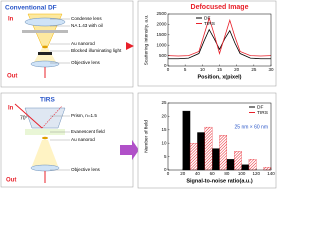  Describe the element at coordinates (47, 100) in the screenshot. I see `diagram-title: TIRS` at that location.